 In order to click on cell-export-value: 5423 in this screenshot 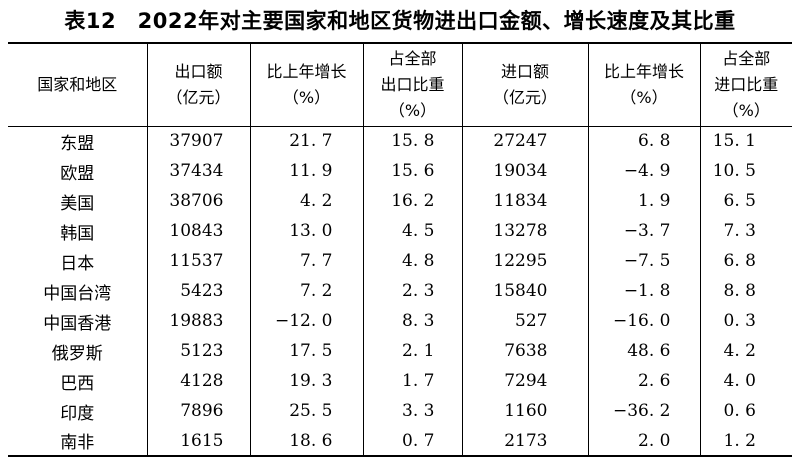, I will do `click(198, 291)`.